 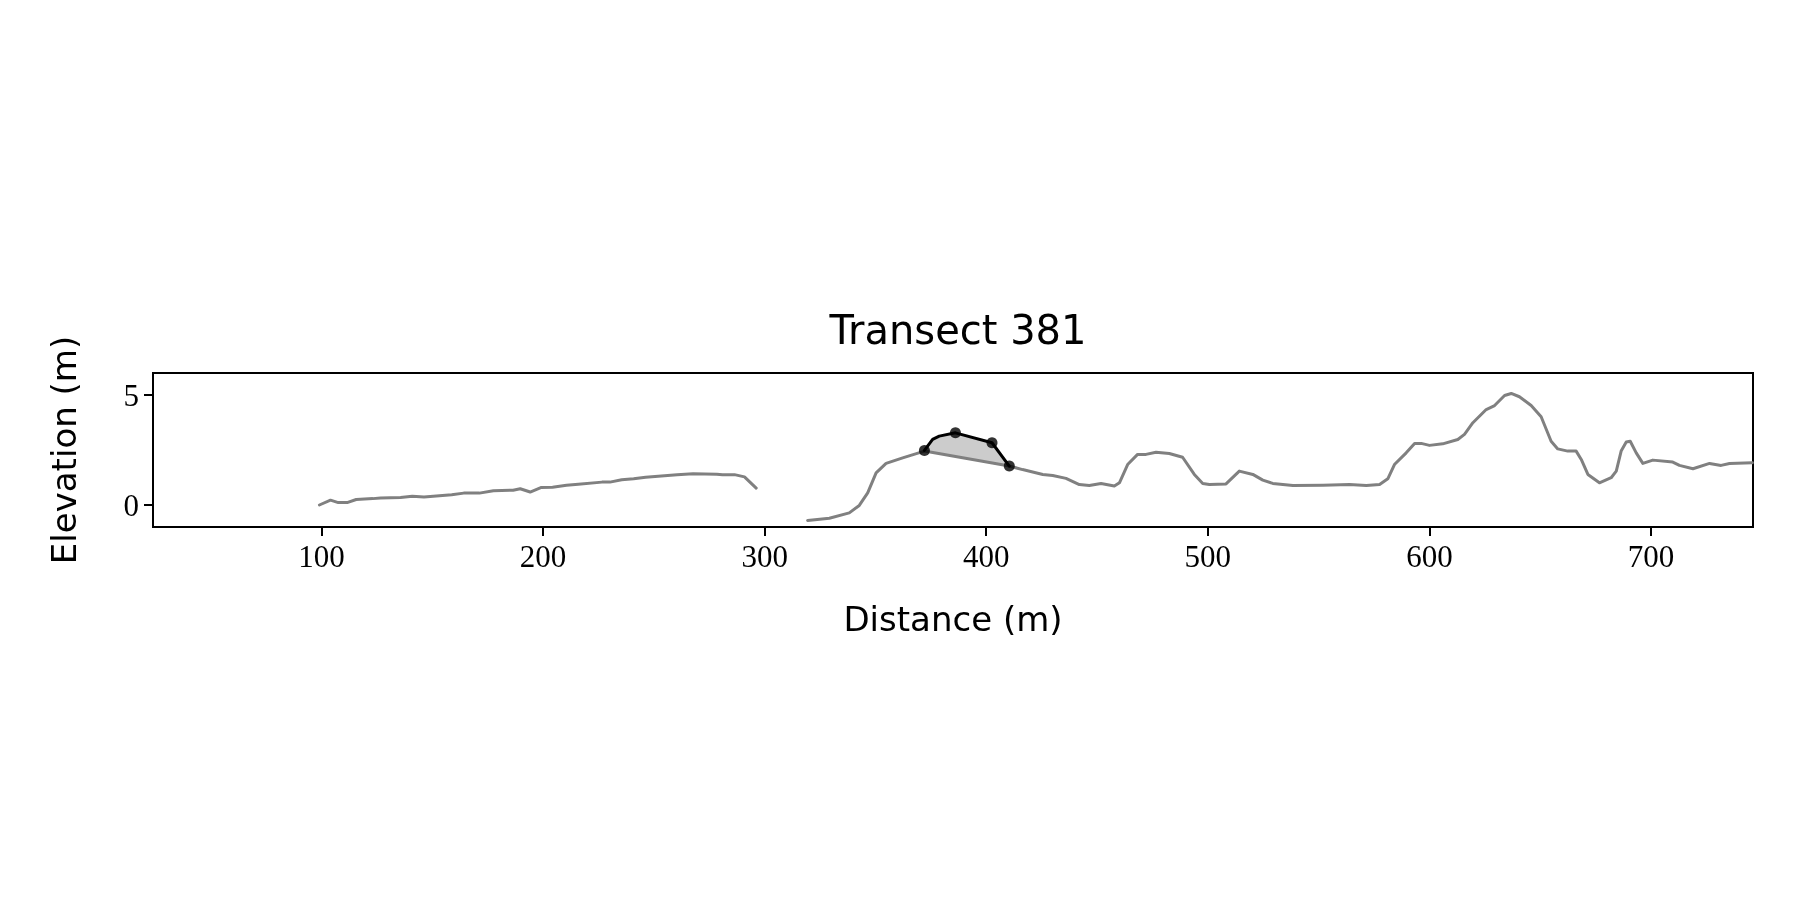 What do you see at coordinates (131, 395) in the screenshot?
I see `y-tick-label: 5` at bounding box center [131, 395].